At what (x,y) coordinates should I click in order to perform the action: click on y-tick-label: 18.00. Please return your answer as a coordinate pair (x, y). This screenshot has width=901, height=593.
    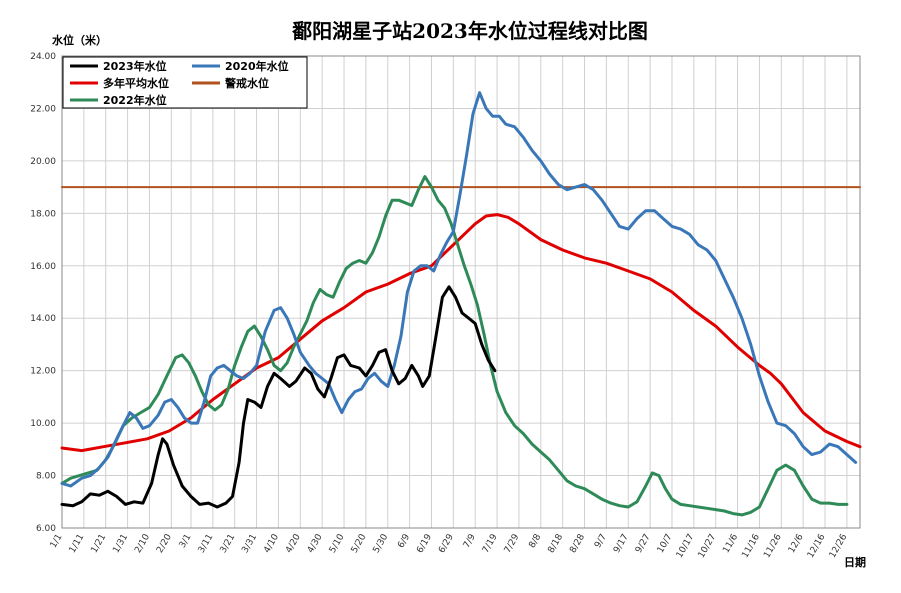
    Looking at the image, I should click on (43, 214).